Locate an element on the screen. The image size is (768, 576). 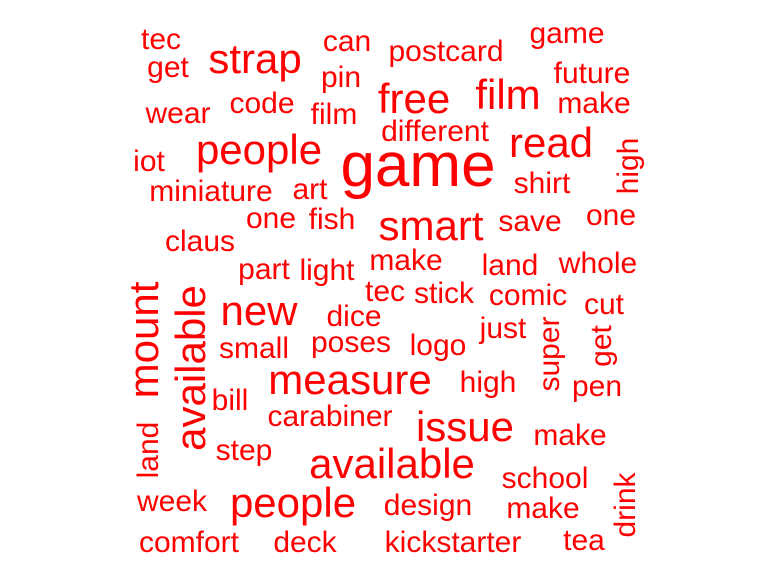
word: shirt is located at coordinates (542, 183).